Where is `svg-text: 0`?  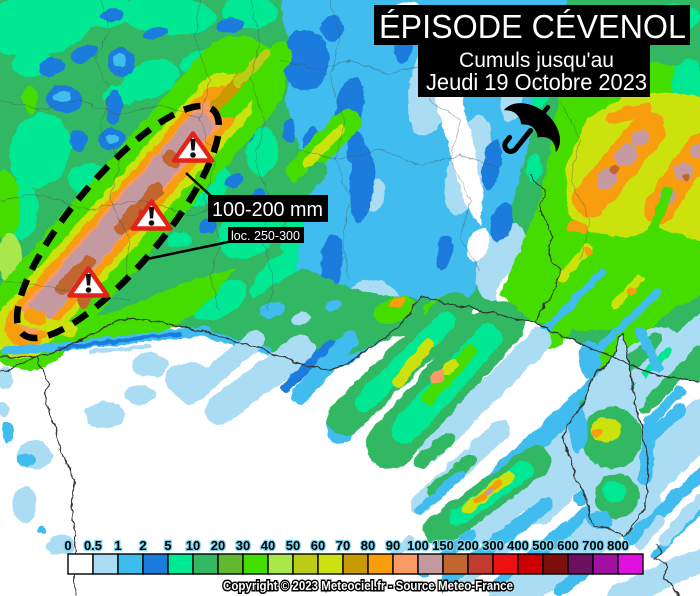 svg-text: 0 is located at coordinates (67, 545).